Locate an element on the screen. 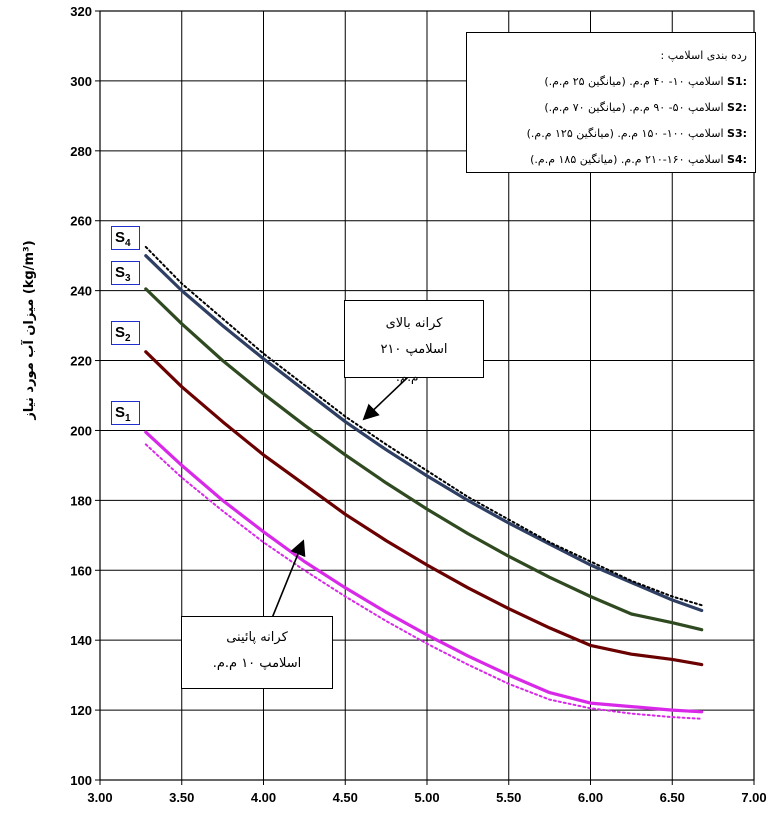 Image resolution: width=774 pixels, height=833 pixels. y-tick-label: 180 is located at coordinates (81, 500).